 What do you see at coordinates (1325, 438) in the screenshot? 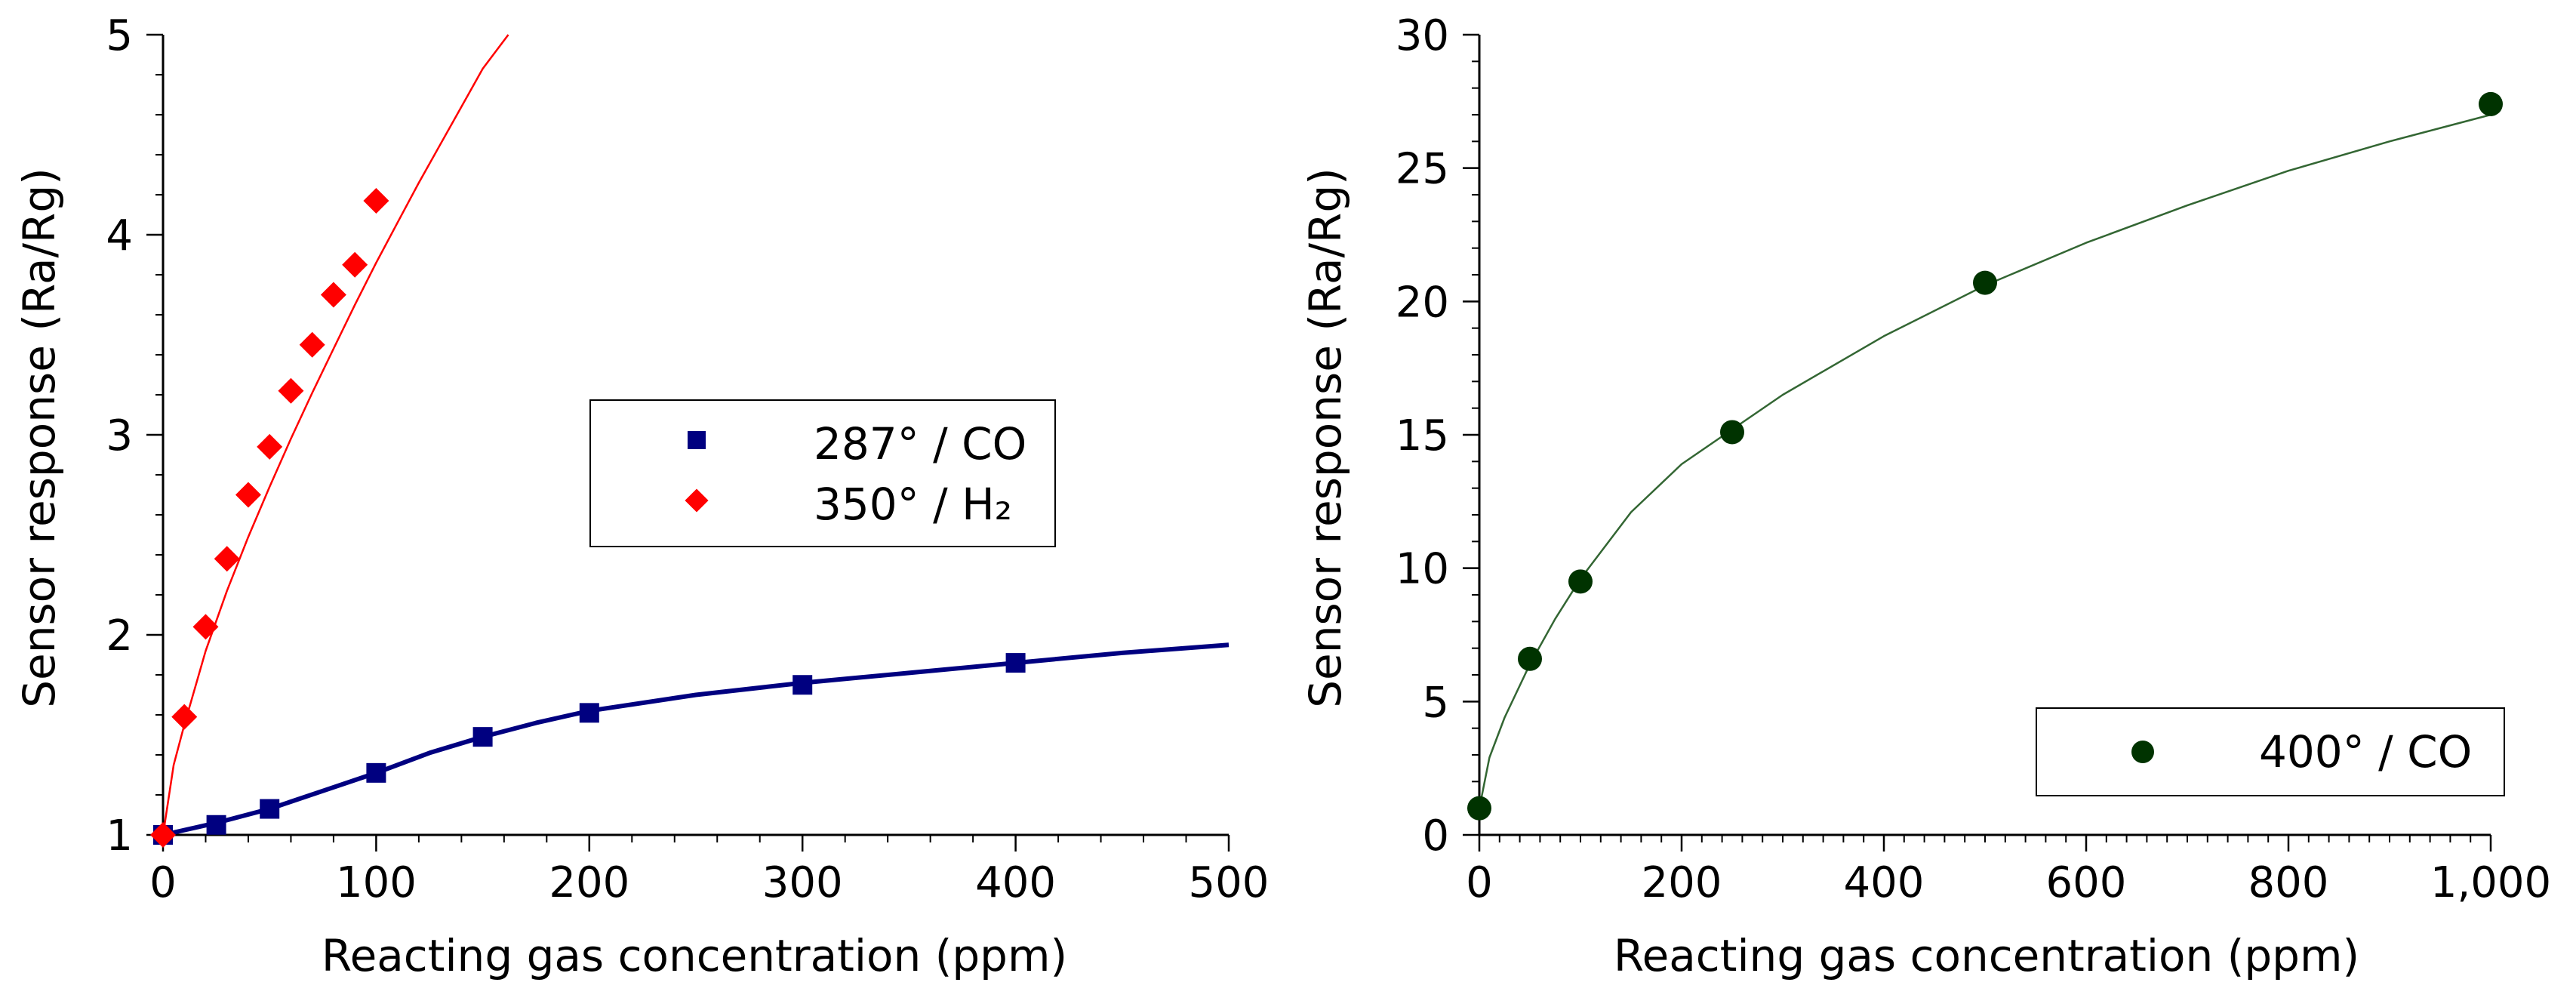
I see `right-y-axis-label: Sensor response (Ra/Rg)` at bounding box center [1325, 438].